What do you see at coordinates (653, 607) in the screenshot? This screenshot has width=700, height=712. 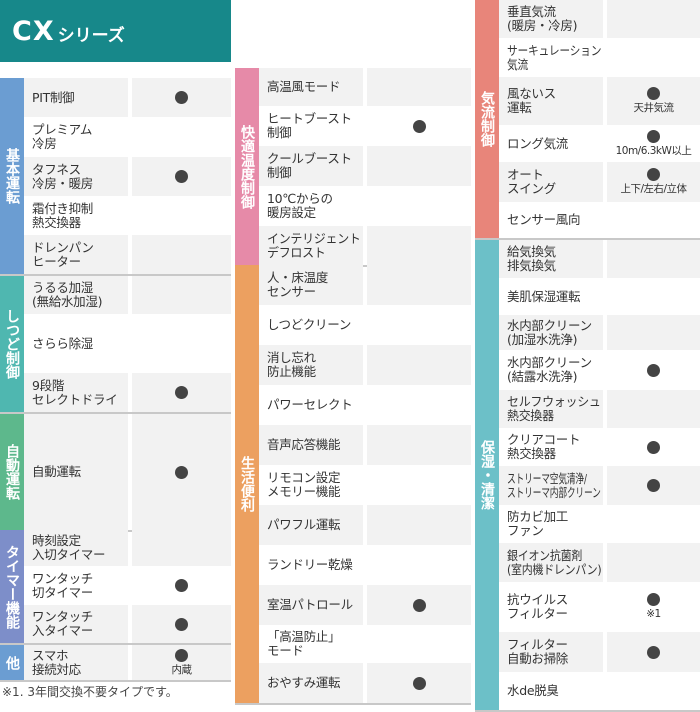 I see `feature-value: ※1` at bounding box center [653, 607].